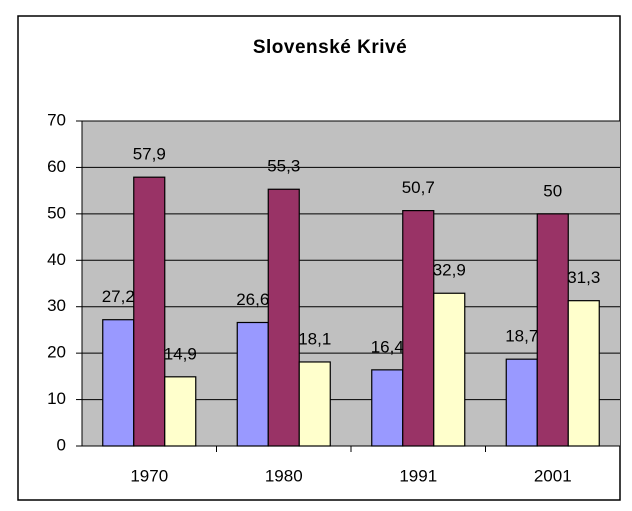 This screenshot has height=511, width=632. What do you see at coordinates (283, 166) in the screenshot?
I see `data-label: 55,3` at bounding box center [283, 166].